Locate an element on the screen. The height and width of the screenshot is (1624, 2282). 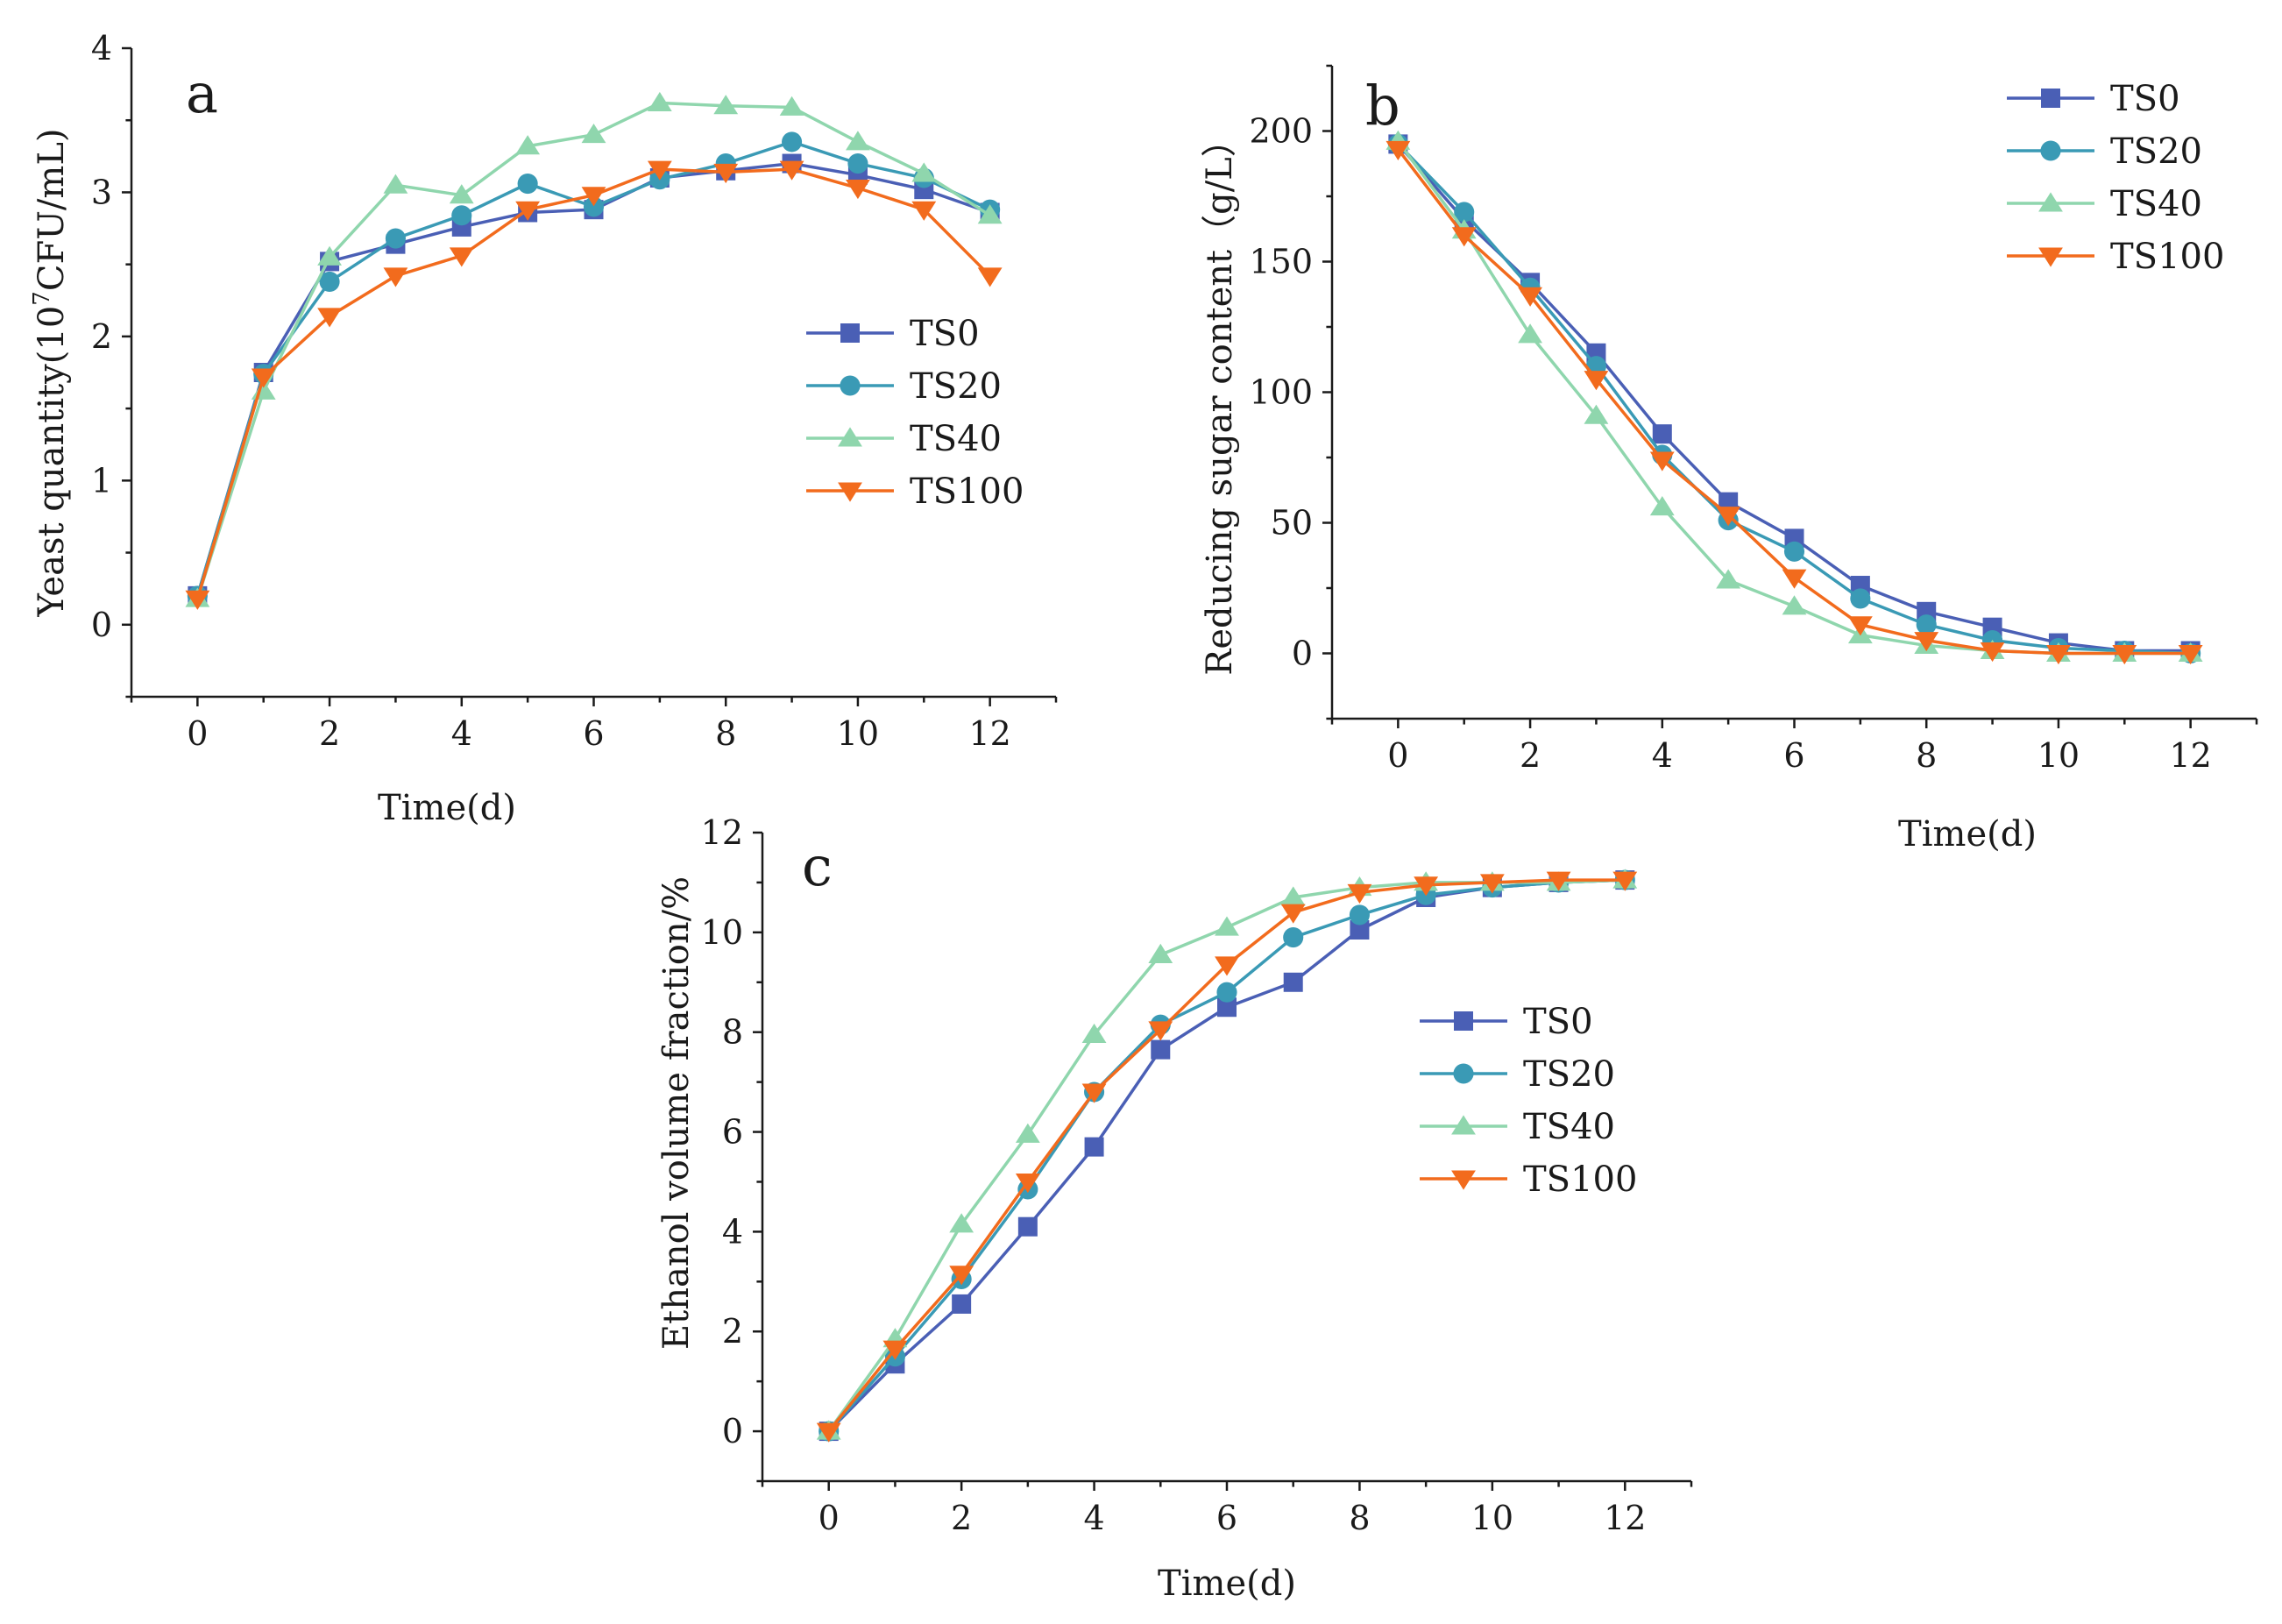
x-tick-label: 8 is located at coordinates (1359, 1518).